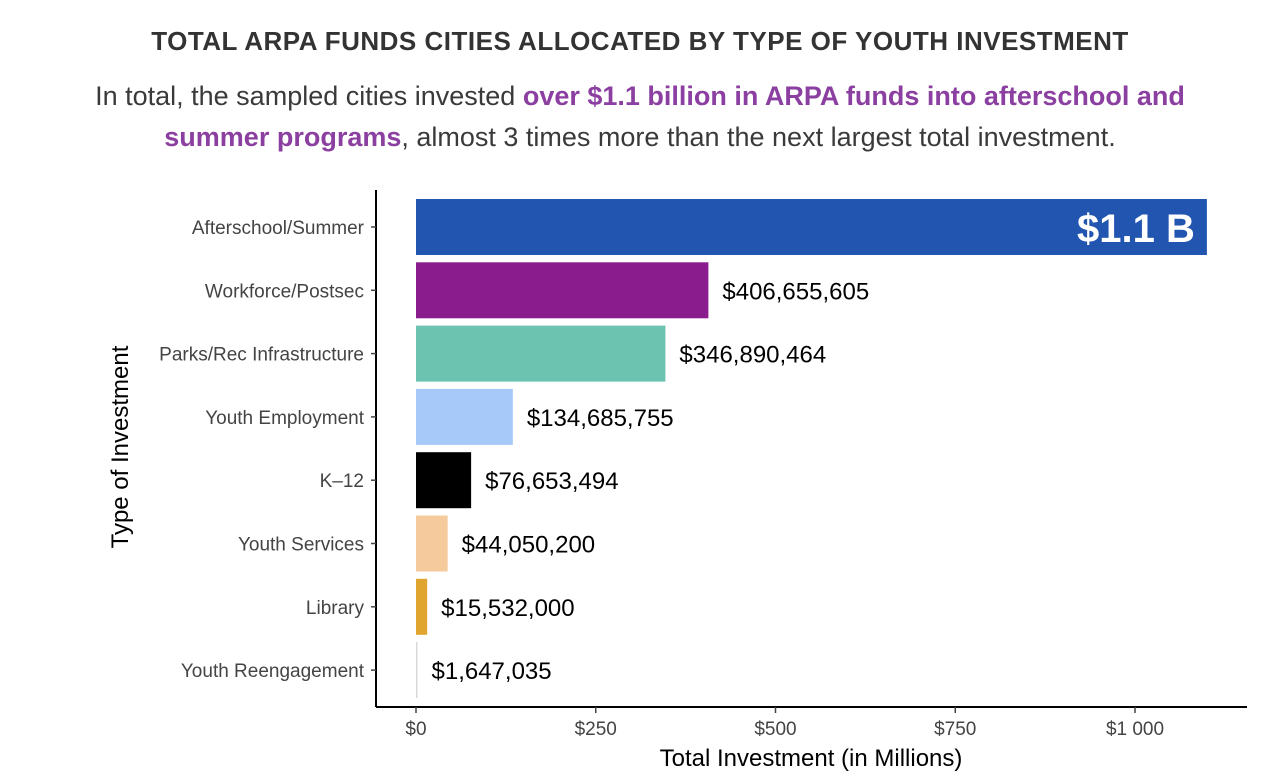 The width and height of the screenshot is (1280, 777). What do you see at coordinates (811, 723) in the screenshot?
I see `x-axis: $0 $250 $500 $750 $1 000` at bounding box center [811, 723].